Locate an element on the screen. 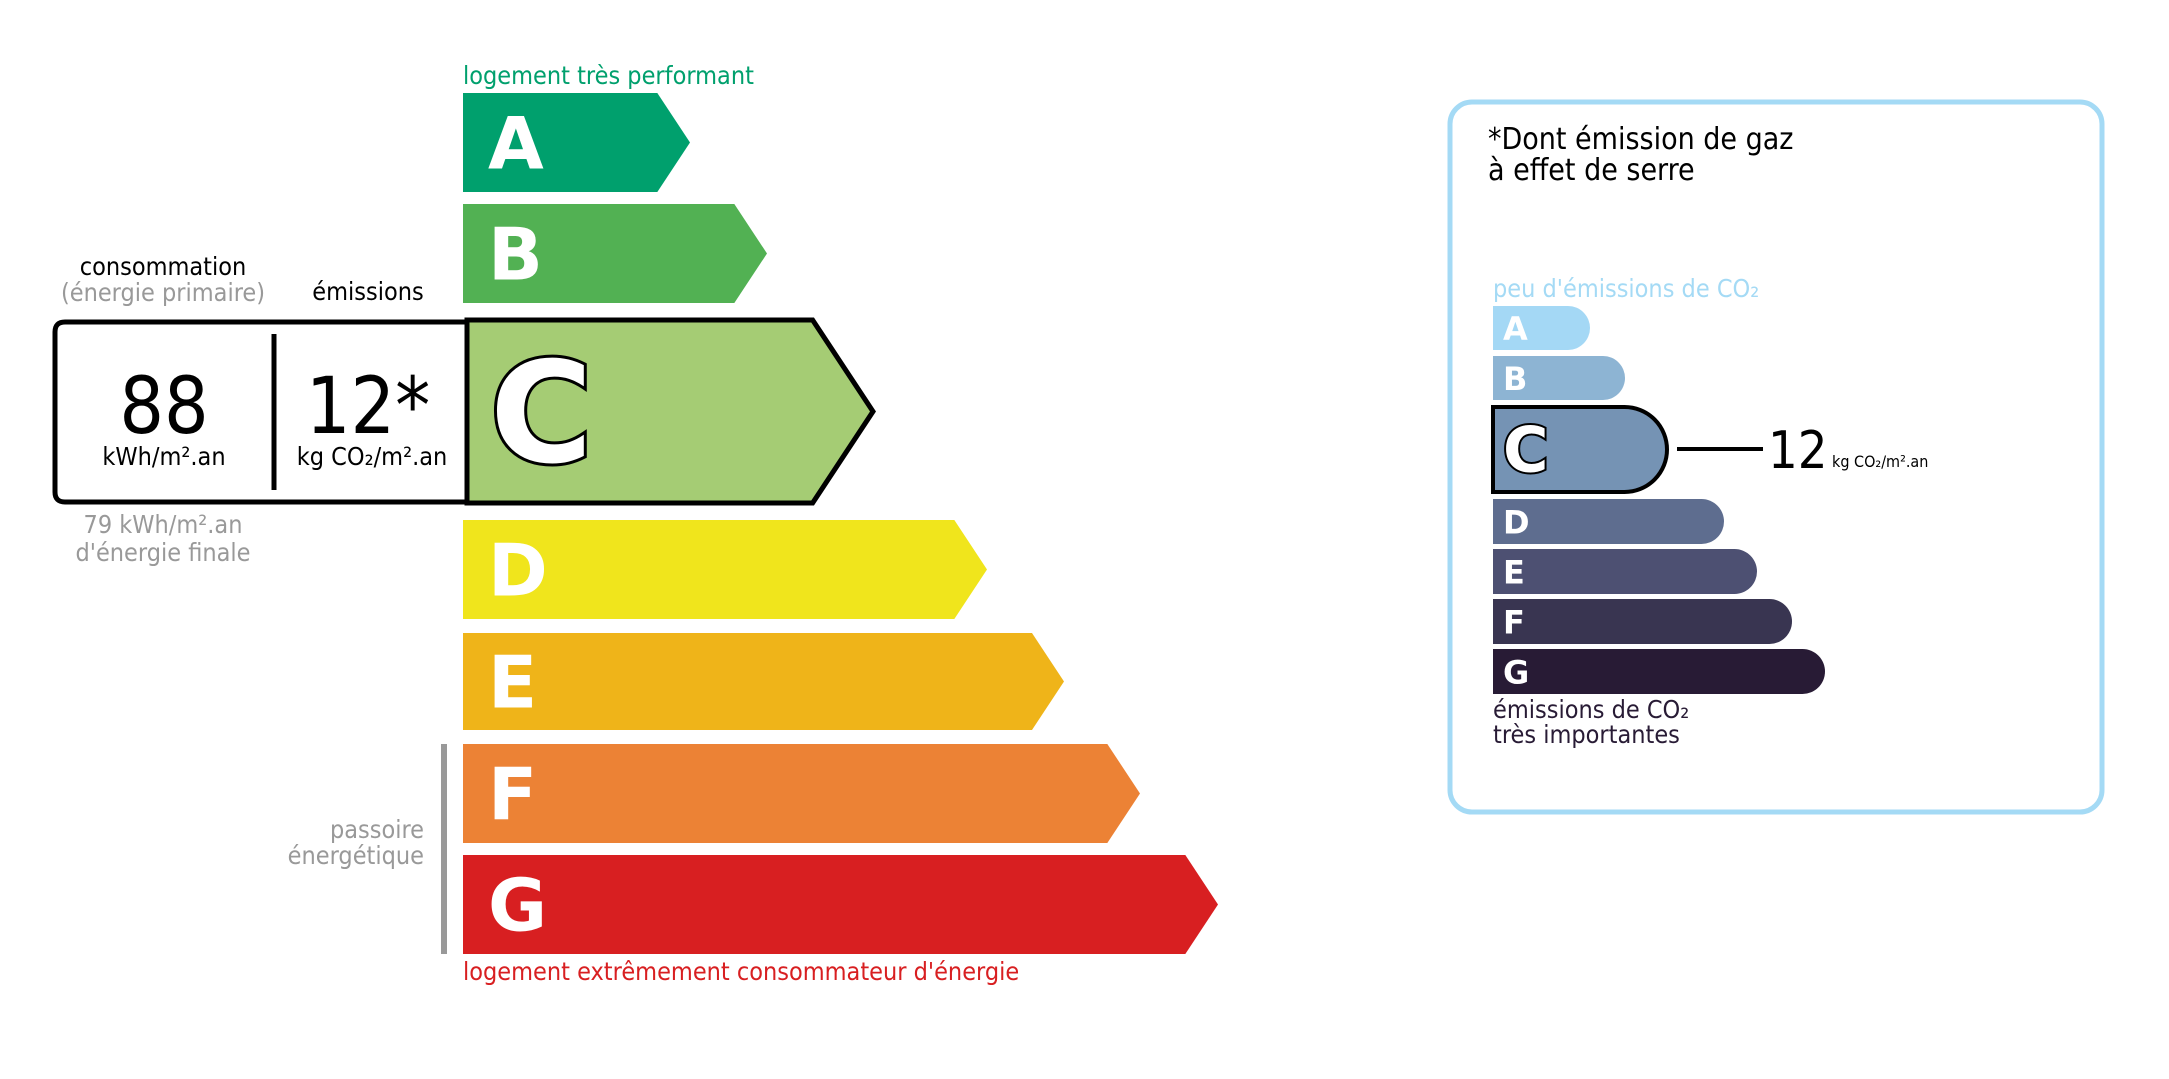 This screenshot has width=2169, height=1079. emissions-title: émissions is located at coordinates (367, 291).